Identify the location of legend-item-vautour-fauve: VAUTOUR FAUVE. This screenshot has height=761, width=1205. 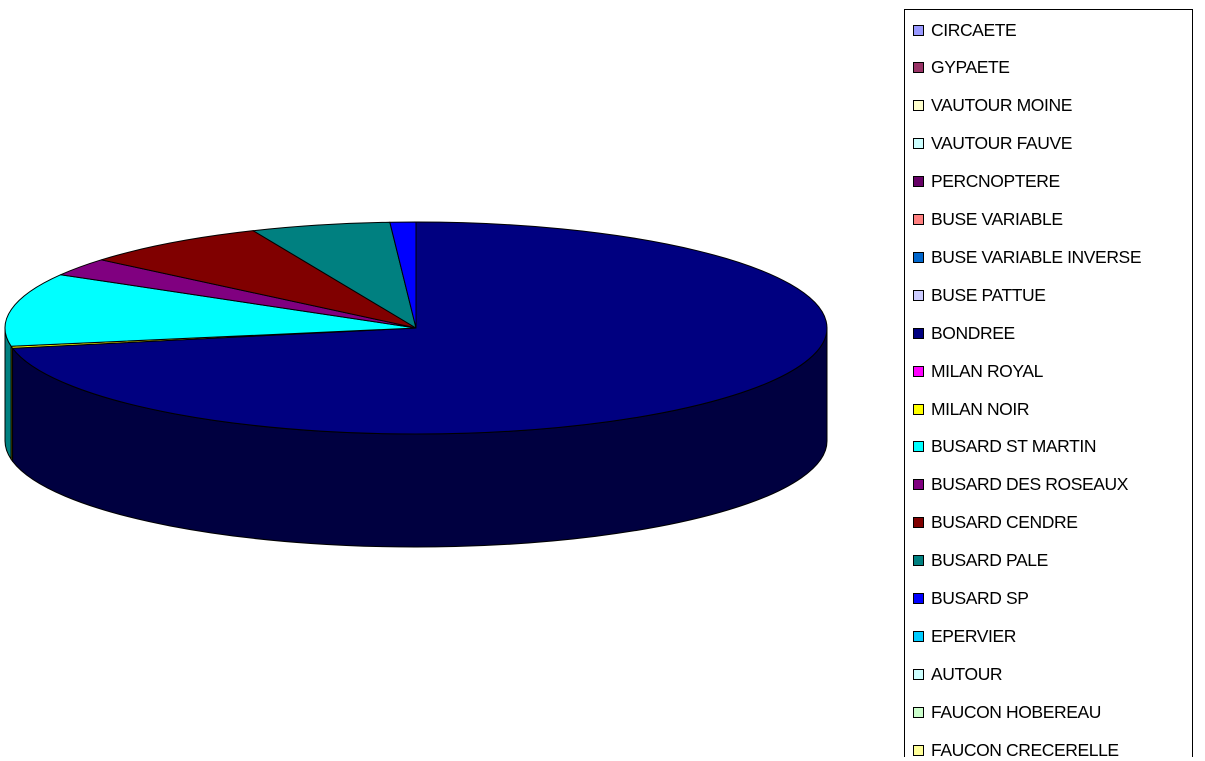
(992, 144).